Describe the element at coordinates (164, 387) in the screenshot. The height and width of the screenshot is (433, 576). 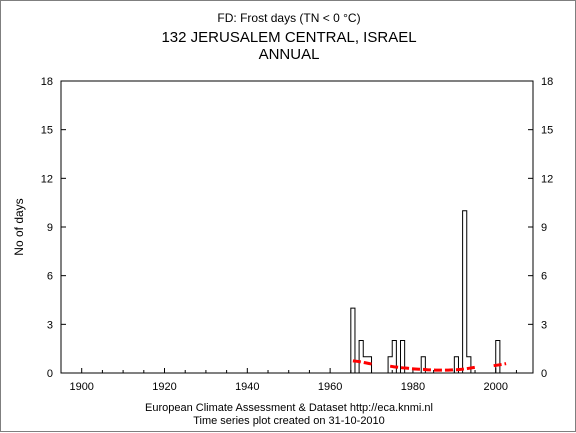
I see `x-tick-label: 1920` at that location.